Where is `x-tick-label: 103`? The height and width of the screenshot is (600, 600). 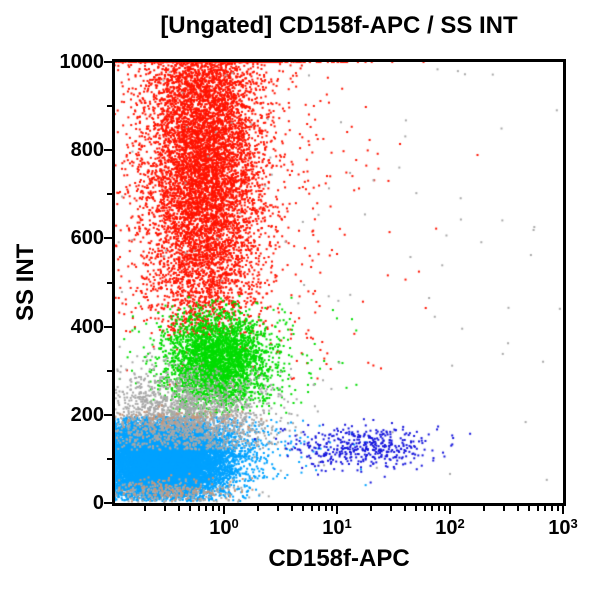
x-tick-label: 103 is located at coordinates (563, 527).